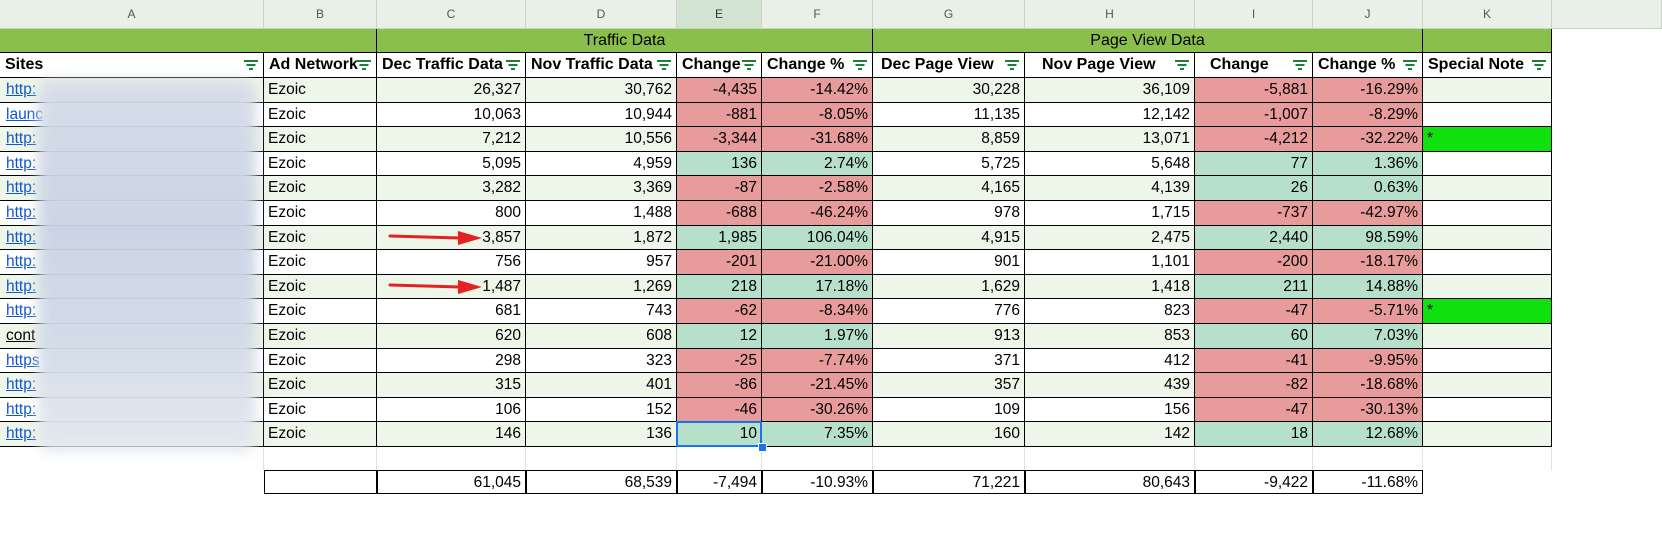  I want to click on dec-page-view: 30,228, so click(949, 90).